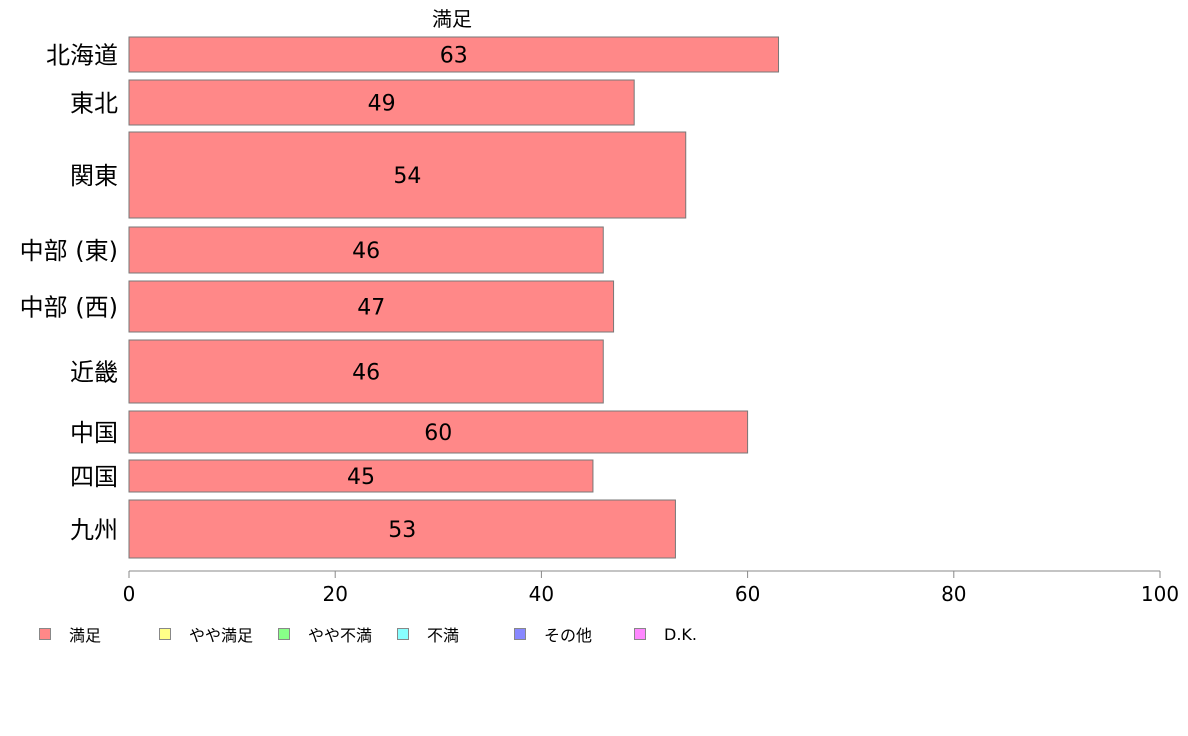 Image resolution: width=1188 pixels, height=736 pixels. I want to click on x-tick-label: 0, so click(129, 594).